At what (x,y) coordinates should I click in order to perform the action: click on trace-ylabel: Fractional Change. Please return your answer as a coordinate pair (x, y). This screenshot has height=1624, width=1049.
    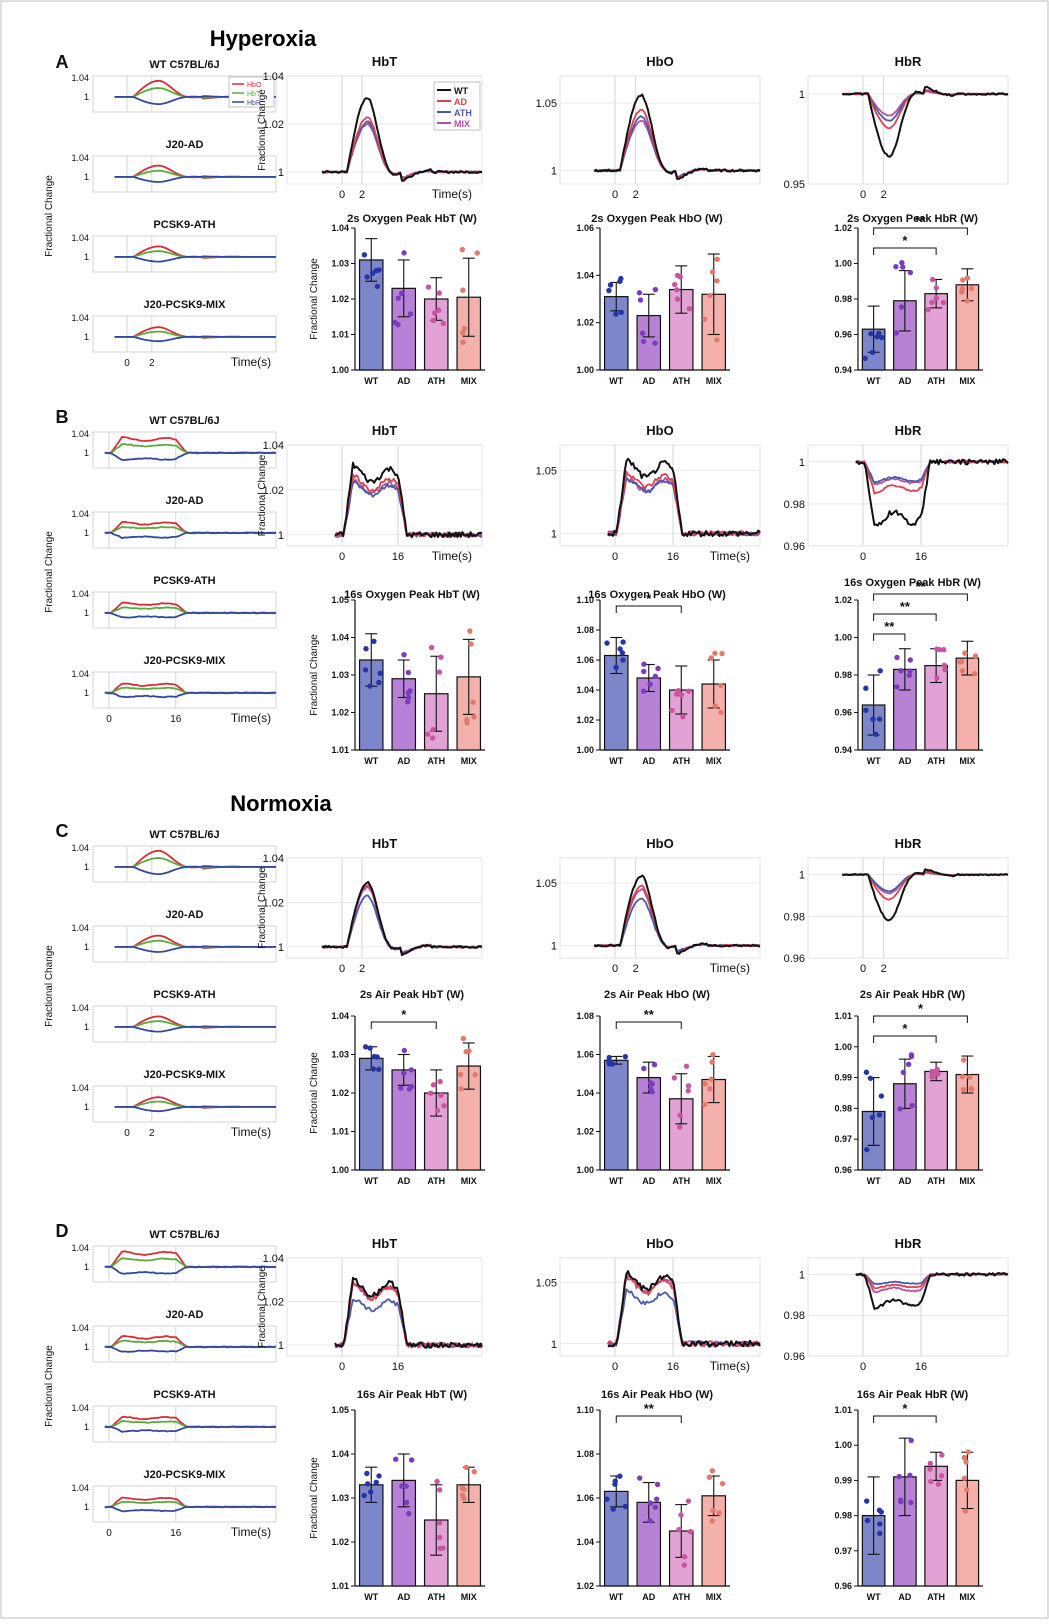
    Looking at the image, I should click on (262, 495).